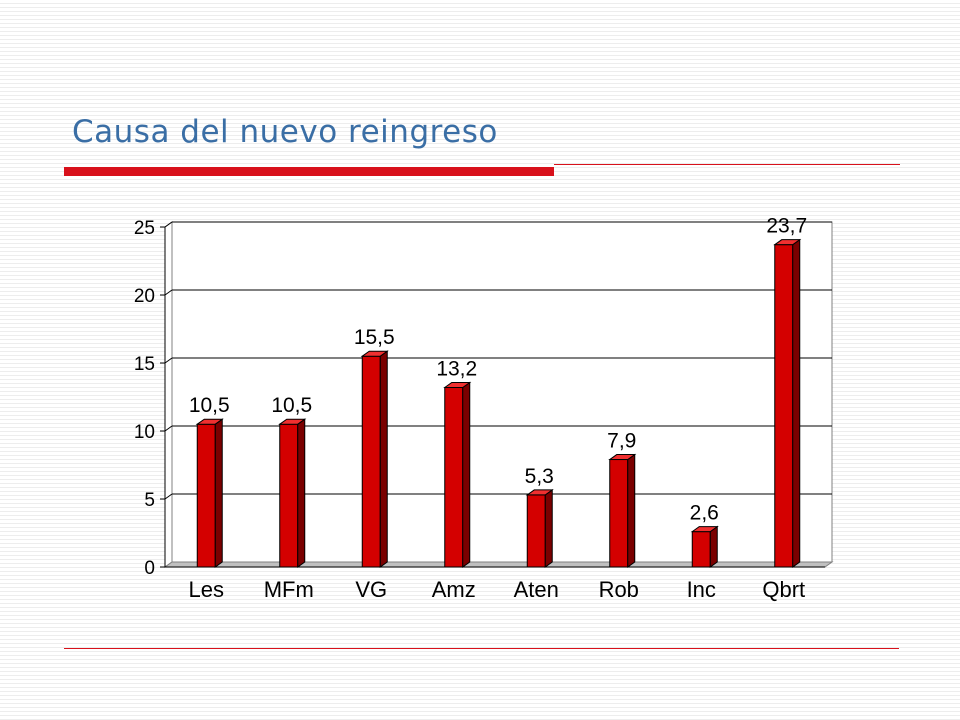 The width and height of the screenshot is (960, 720). What do you see at coordinates (783, 589) in the screenshot?
I see `x-tick-label: Qbrt` at bounding box center [783, 589].